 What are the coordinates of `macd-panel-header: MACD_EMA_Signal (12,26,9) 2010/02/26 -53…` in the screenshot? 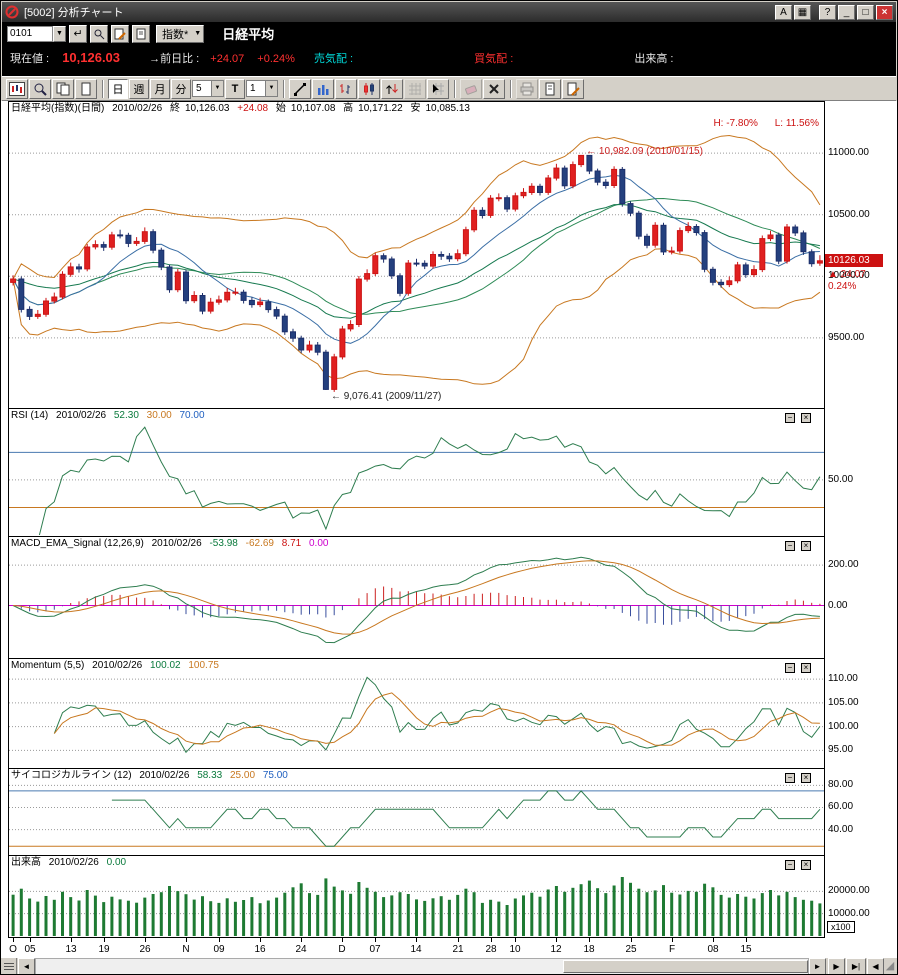 It's located at (416, 543).